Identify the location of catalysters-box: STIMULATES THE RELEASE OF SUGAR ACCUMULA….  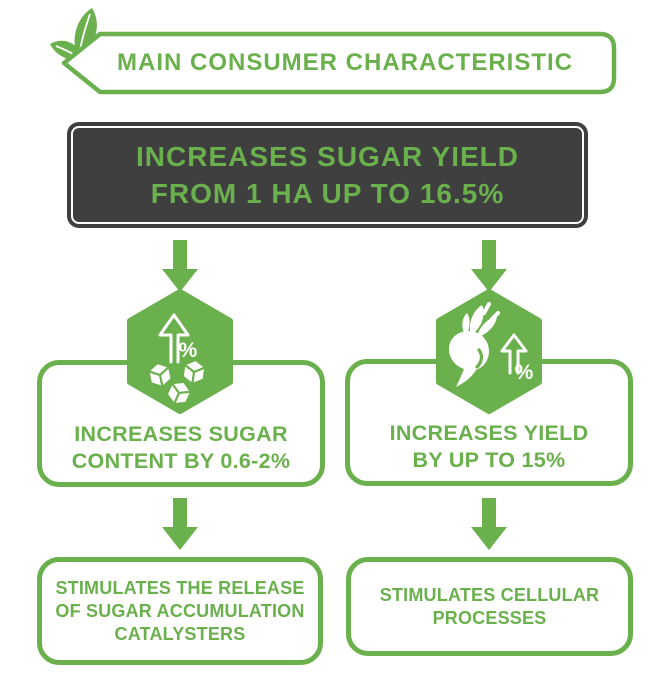
(180, 611).